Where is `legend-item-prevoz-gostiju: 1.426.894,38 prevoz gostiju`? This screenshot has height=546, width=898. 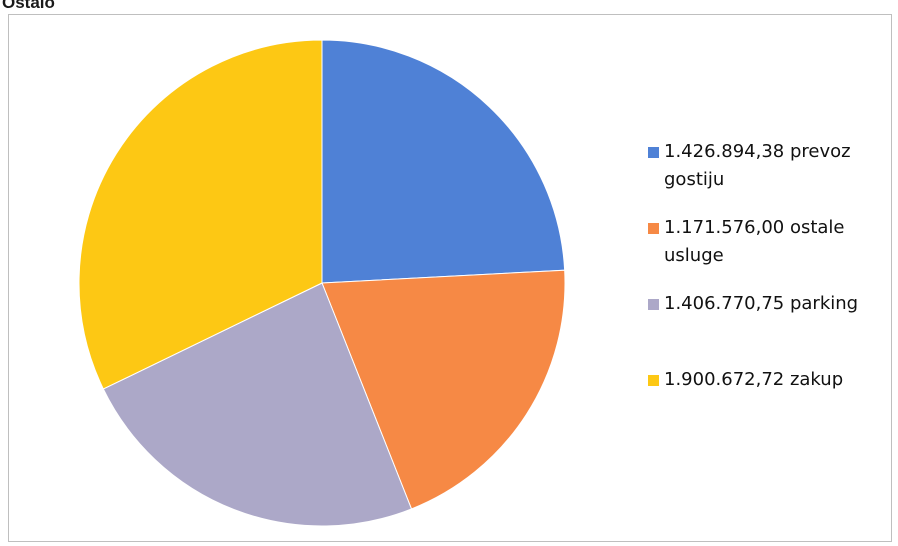 legend-item-prevoz-gostiju: 1.426.894,38 prevoz gostiju is located at coordinates (768, 166).